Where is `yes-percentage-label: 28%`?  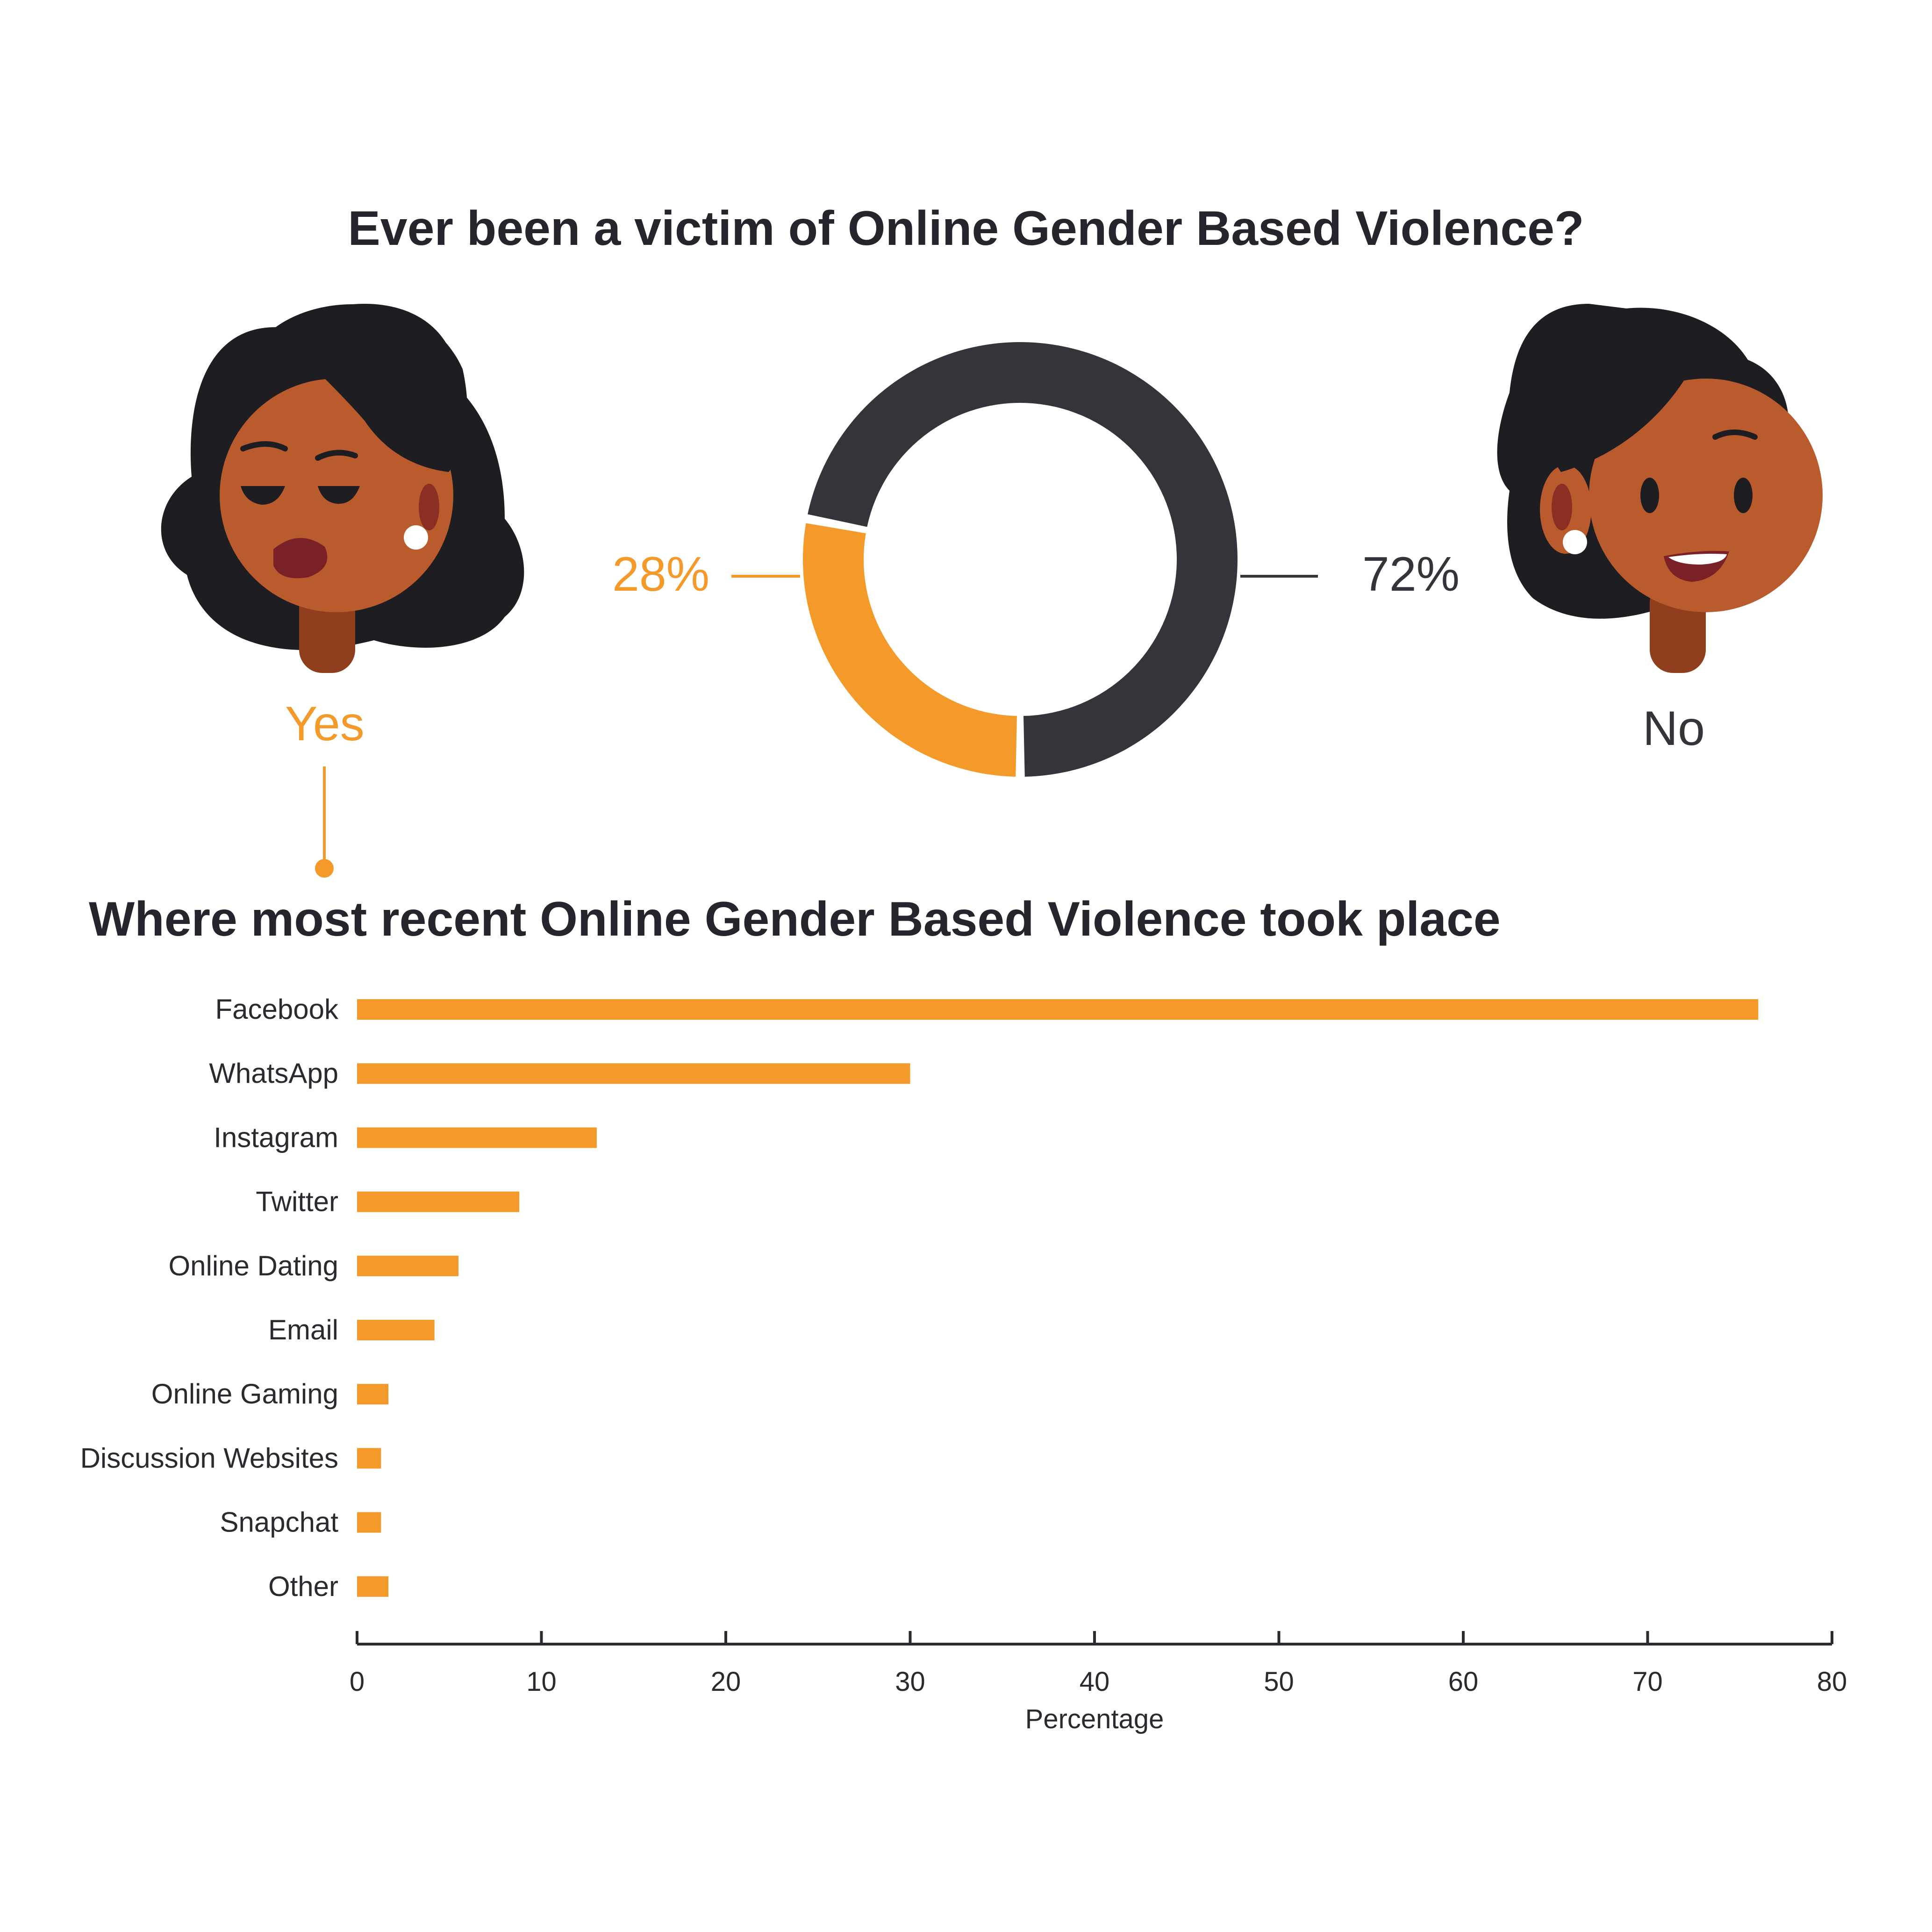 yes-percentage-label: 28% is located at coordinates (661, 574).